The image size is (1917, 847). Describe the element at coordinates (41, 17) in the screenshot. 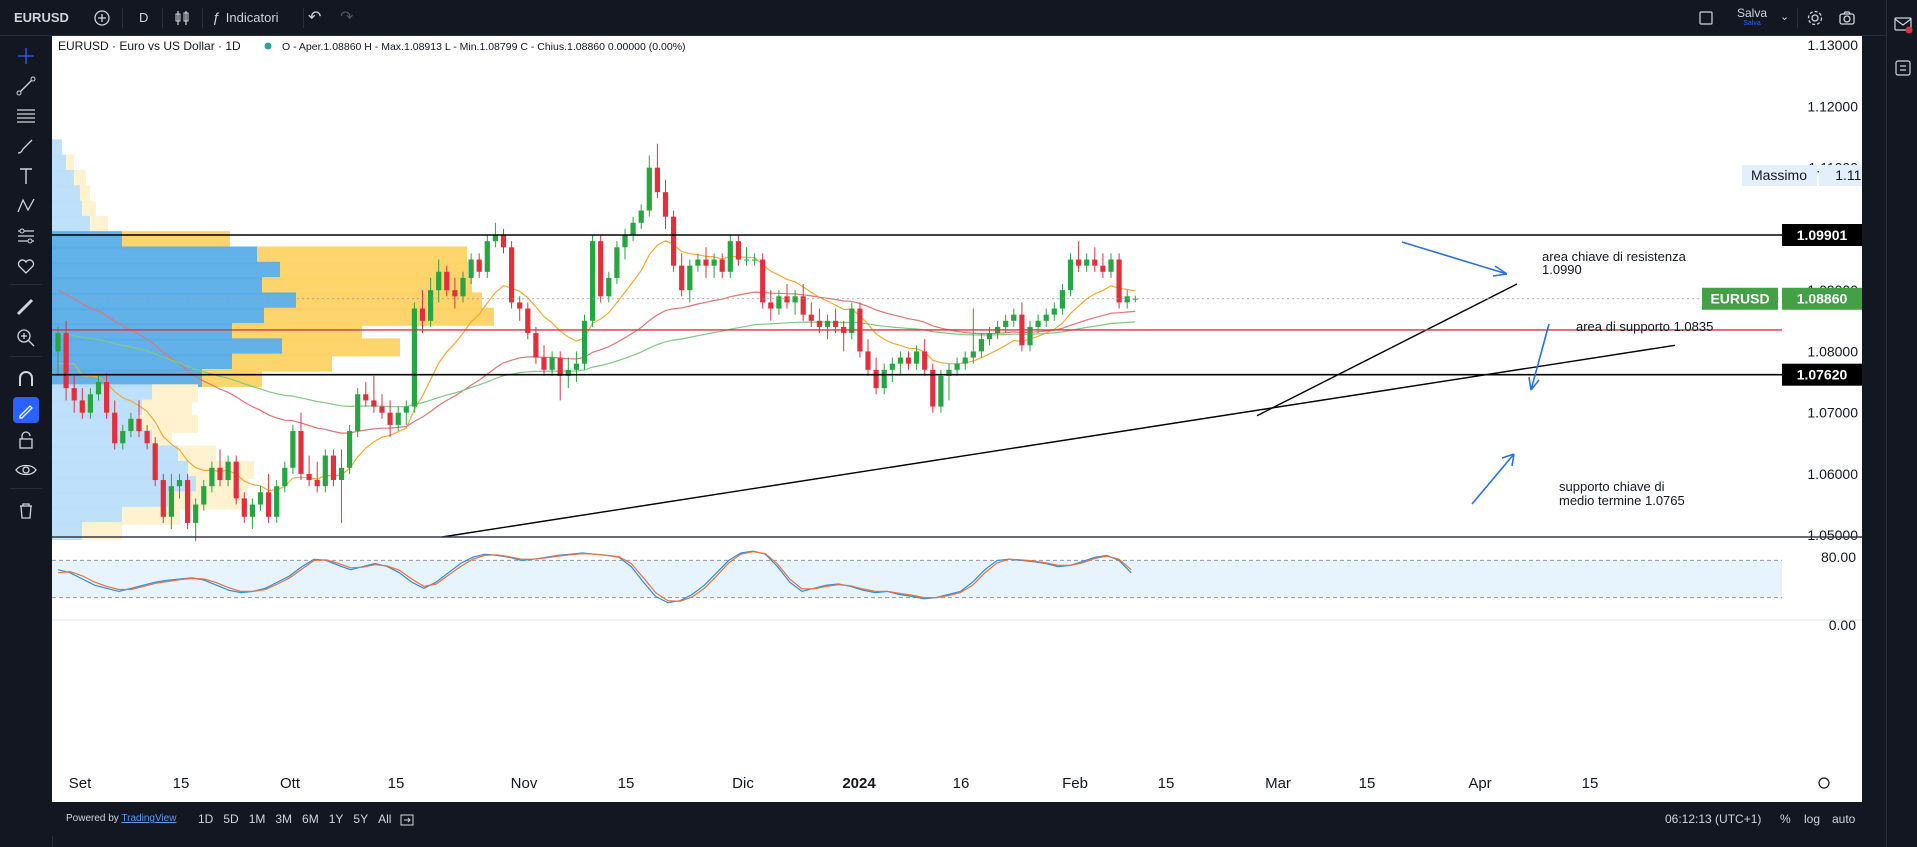

I see `symbol-search-button: EURUSD` at that location.